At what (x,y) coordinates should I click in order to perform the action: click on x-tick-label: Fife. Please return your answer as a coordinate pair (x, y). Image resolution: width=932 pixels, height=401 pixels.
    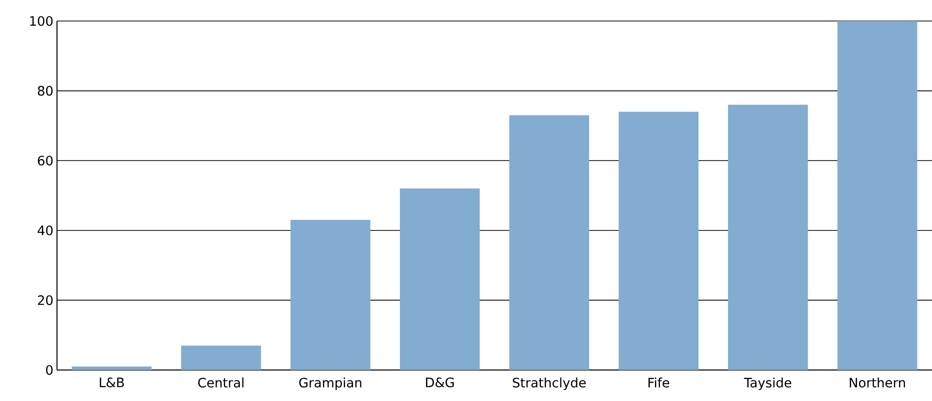
    Looking at the image, I should click on (659, 383).